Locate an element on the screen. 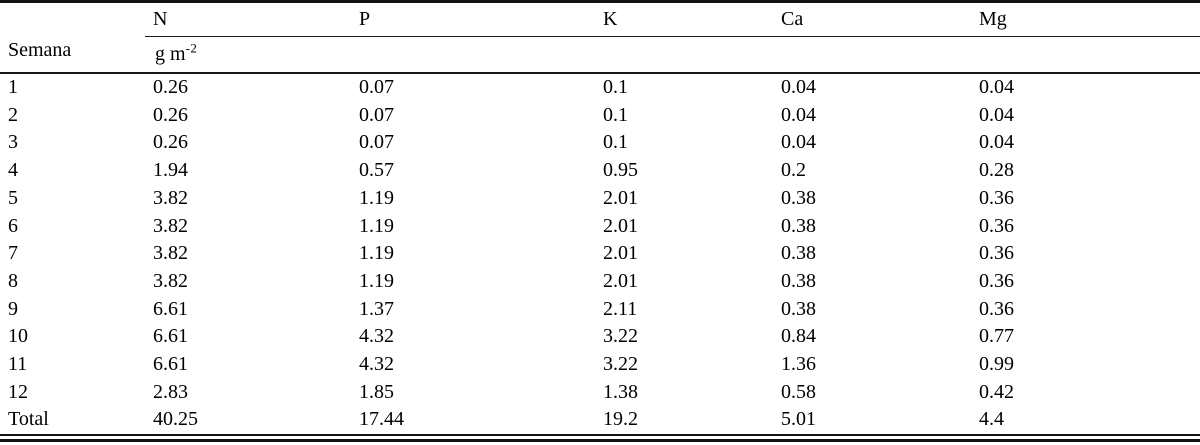  value-cell: 5.01 is located at coordinates (872, 421).